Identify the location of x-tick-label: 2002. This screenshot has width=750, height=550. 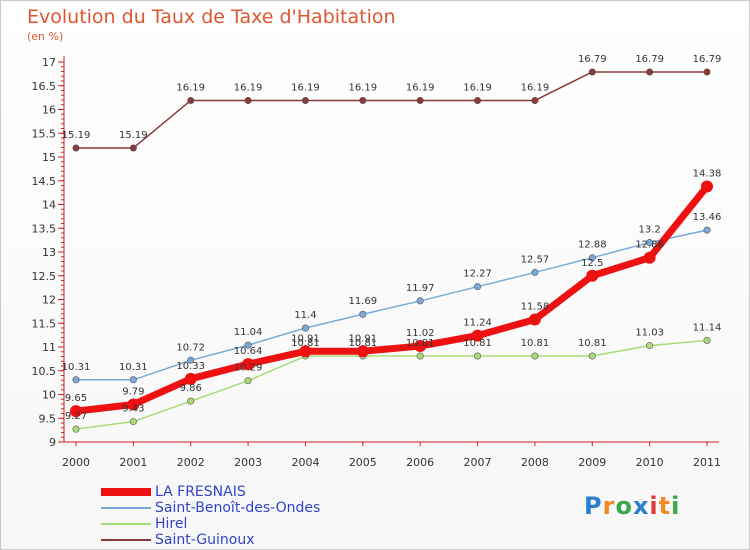
(191, 462).